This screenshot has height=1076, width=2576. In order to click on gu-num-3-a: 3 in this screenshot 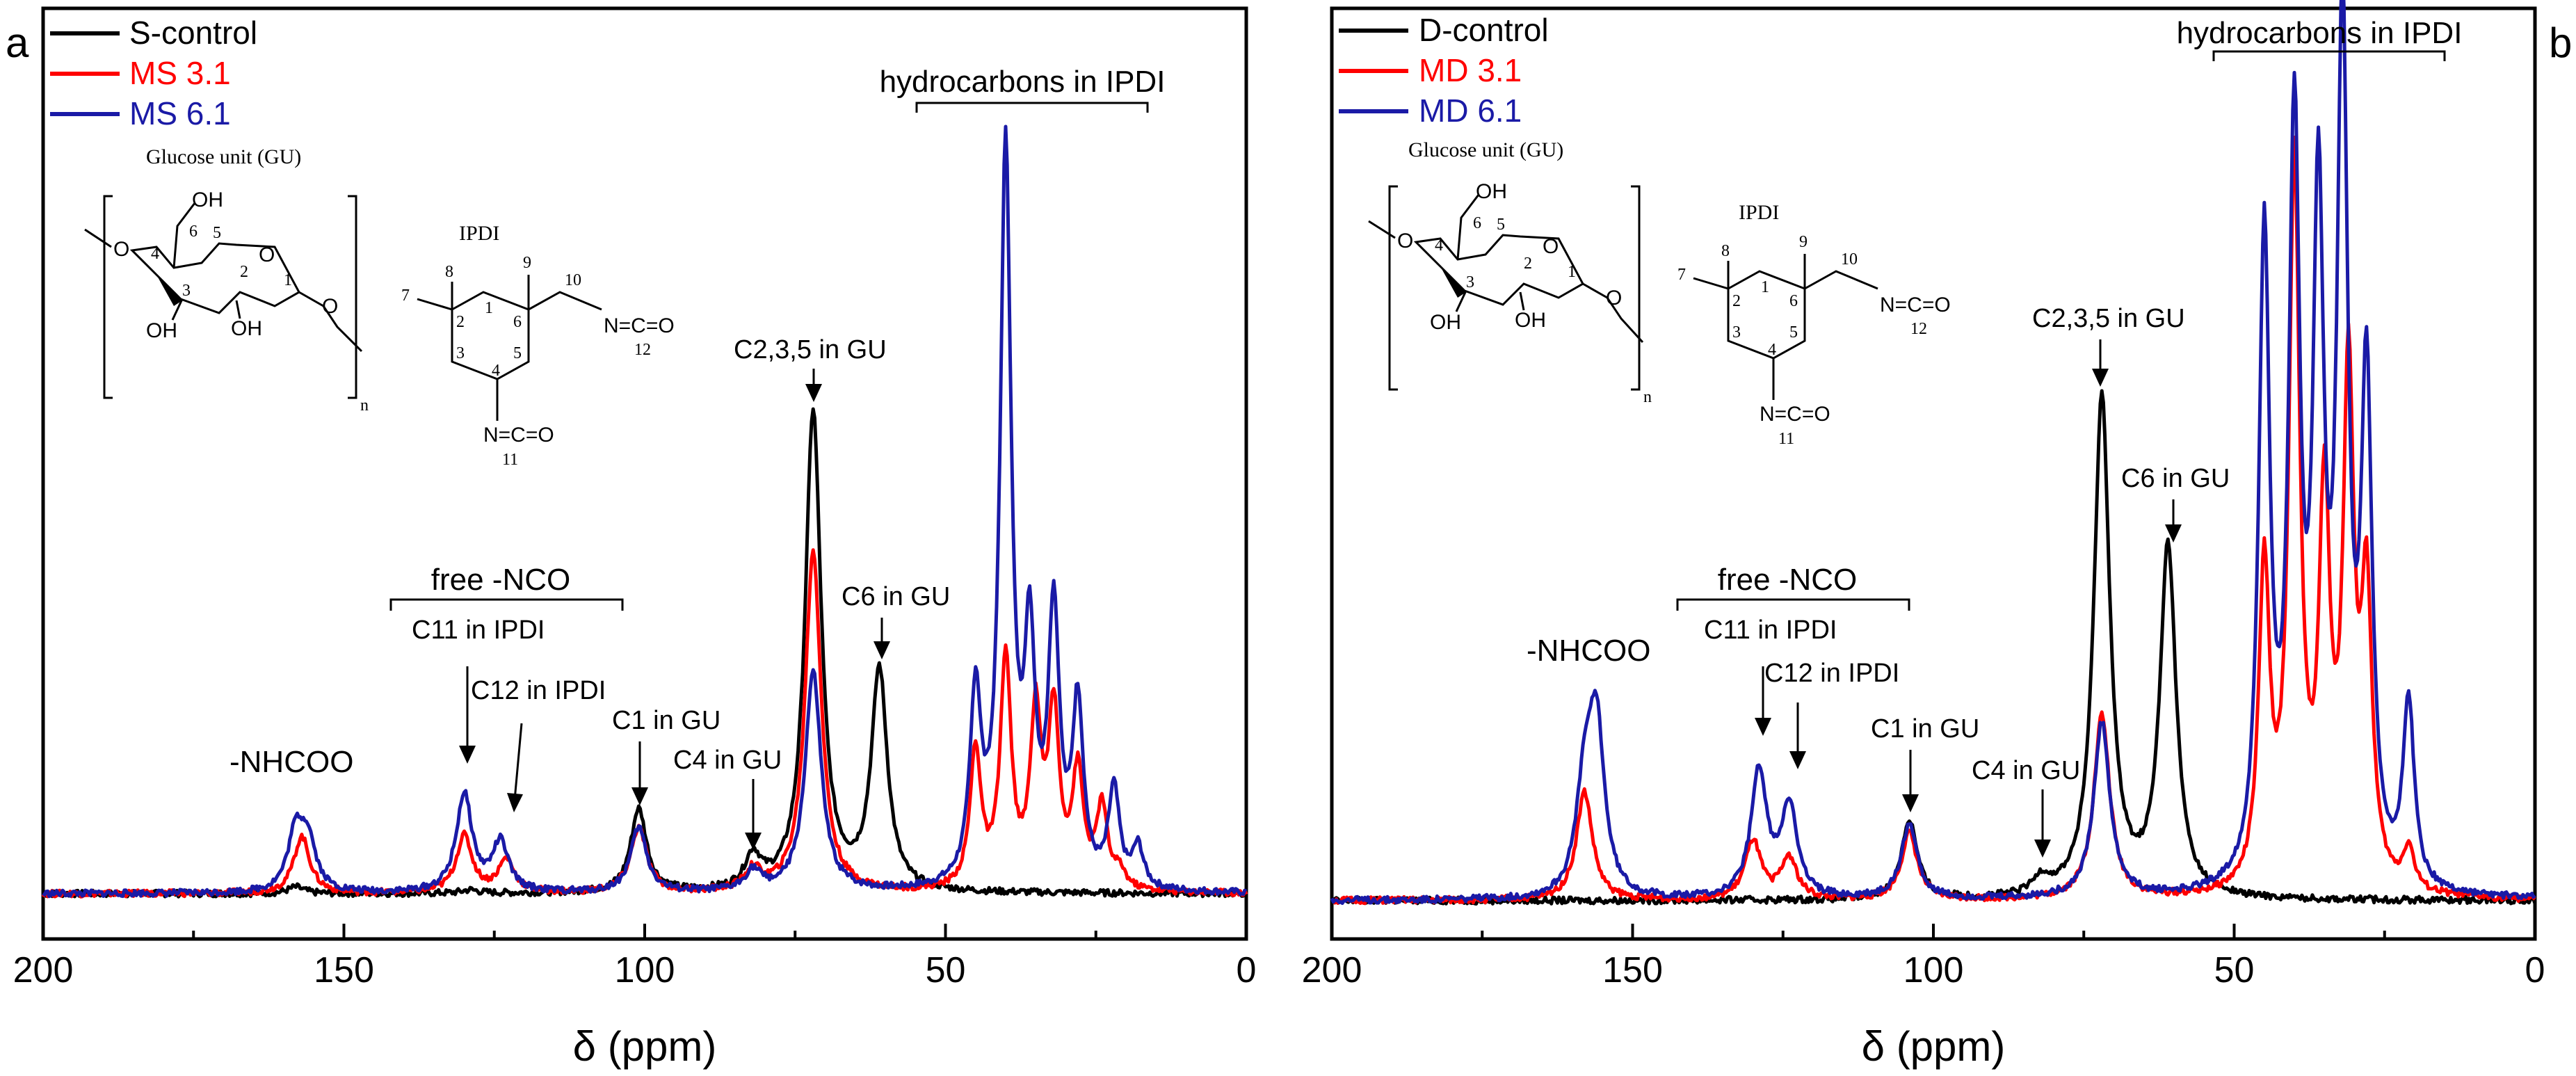, I will do `click(187, 291)`.